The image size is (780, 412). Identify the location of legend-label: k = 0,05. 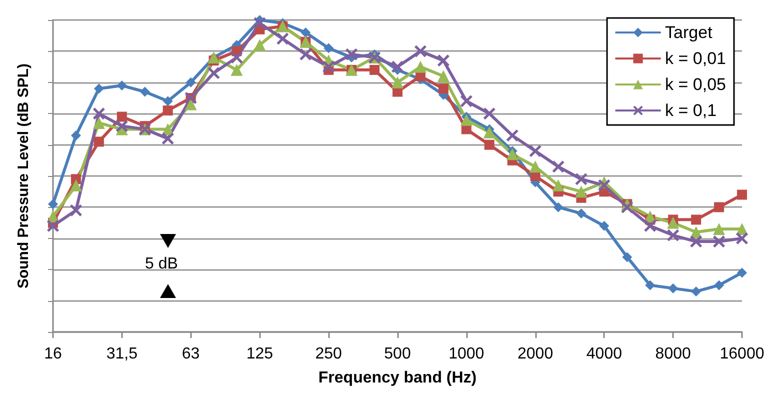
(695, 84).